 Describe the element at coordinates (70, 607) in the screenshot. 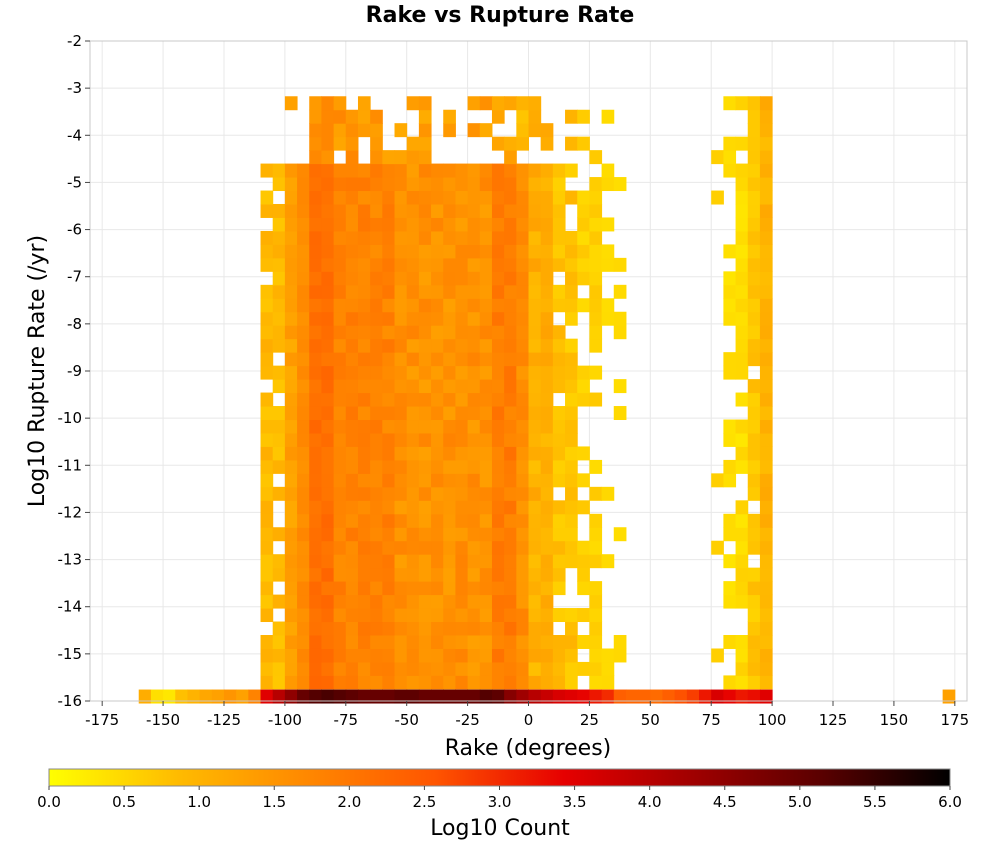

I see `y-tick-label: -14` at that location.